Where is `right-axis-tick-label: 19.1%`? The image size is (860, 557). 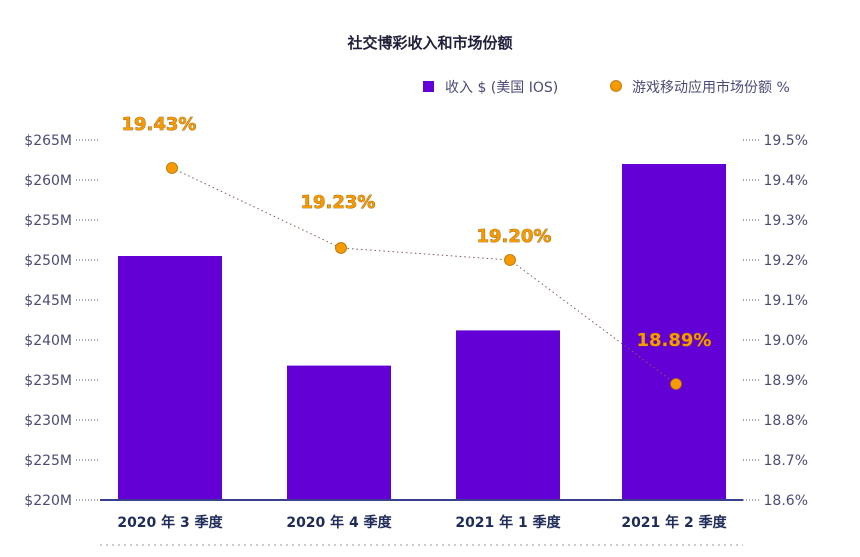 right-axis-tick-label: 19.1% is located at coordinates (786, 301).